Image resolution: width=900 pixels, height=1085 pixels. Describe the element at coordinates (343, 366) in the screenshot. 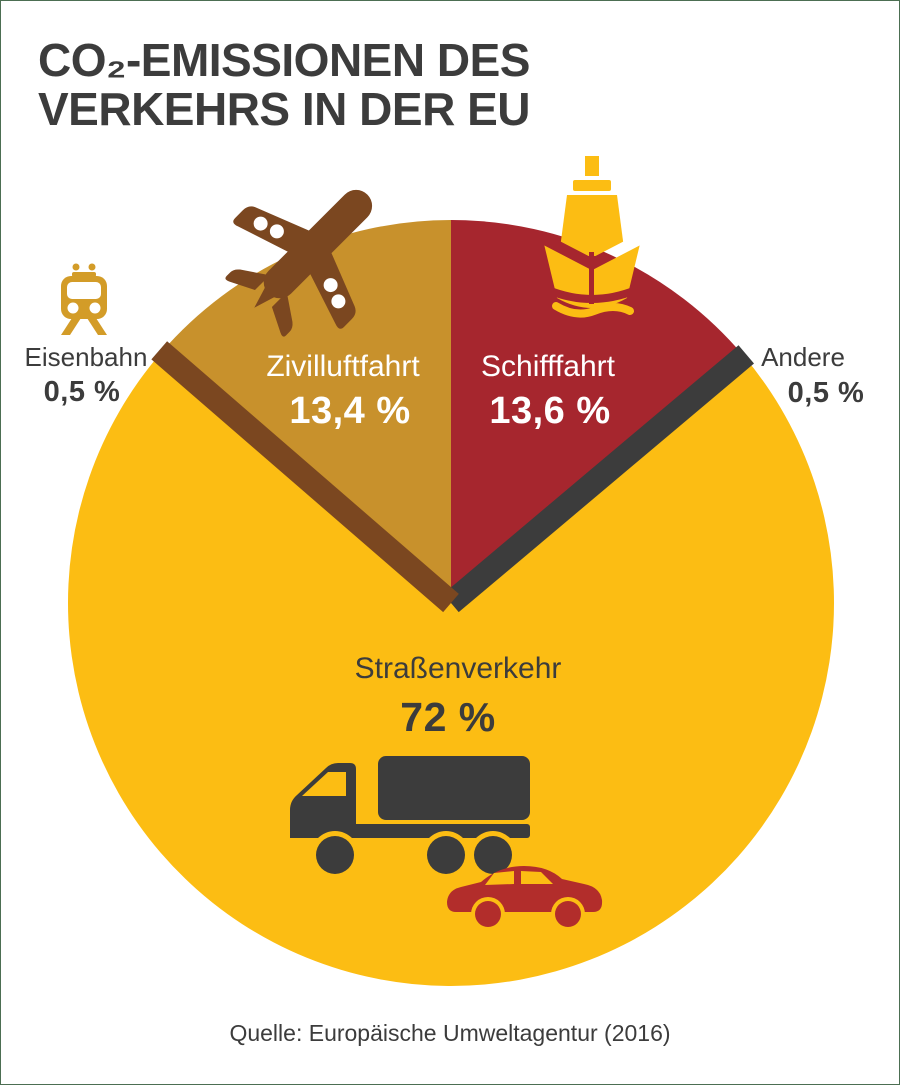

I see `label-zivilluftfahrt: Zivilluftfahrt` at that location.